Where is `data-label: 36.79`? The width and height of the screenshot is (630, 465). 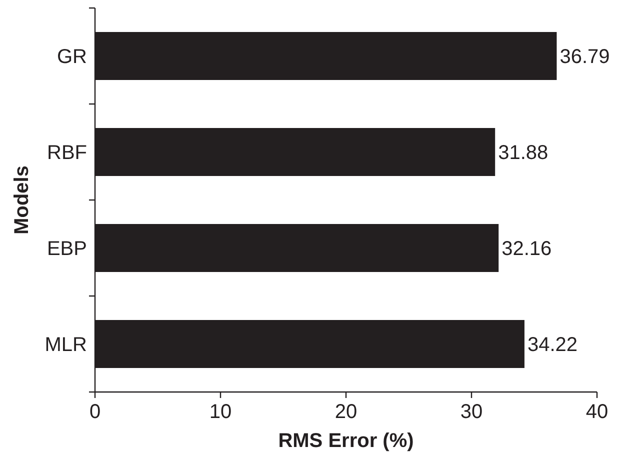 data-label: 36.79 is located at coordinates (585, 57).